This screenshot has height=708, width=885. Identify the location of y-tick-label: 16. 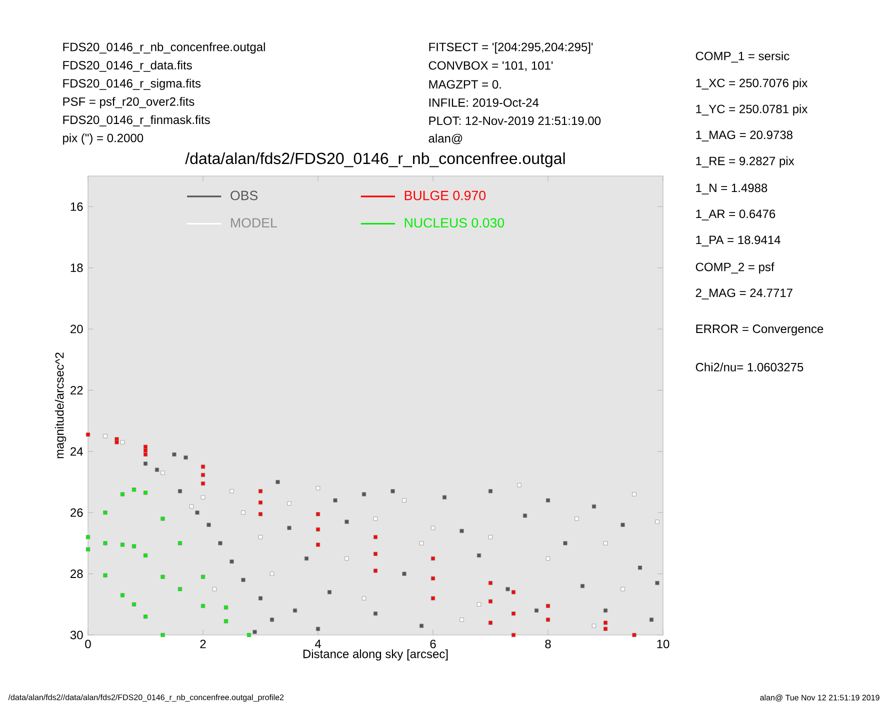
(76, 206).